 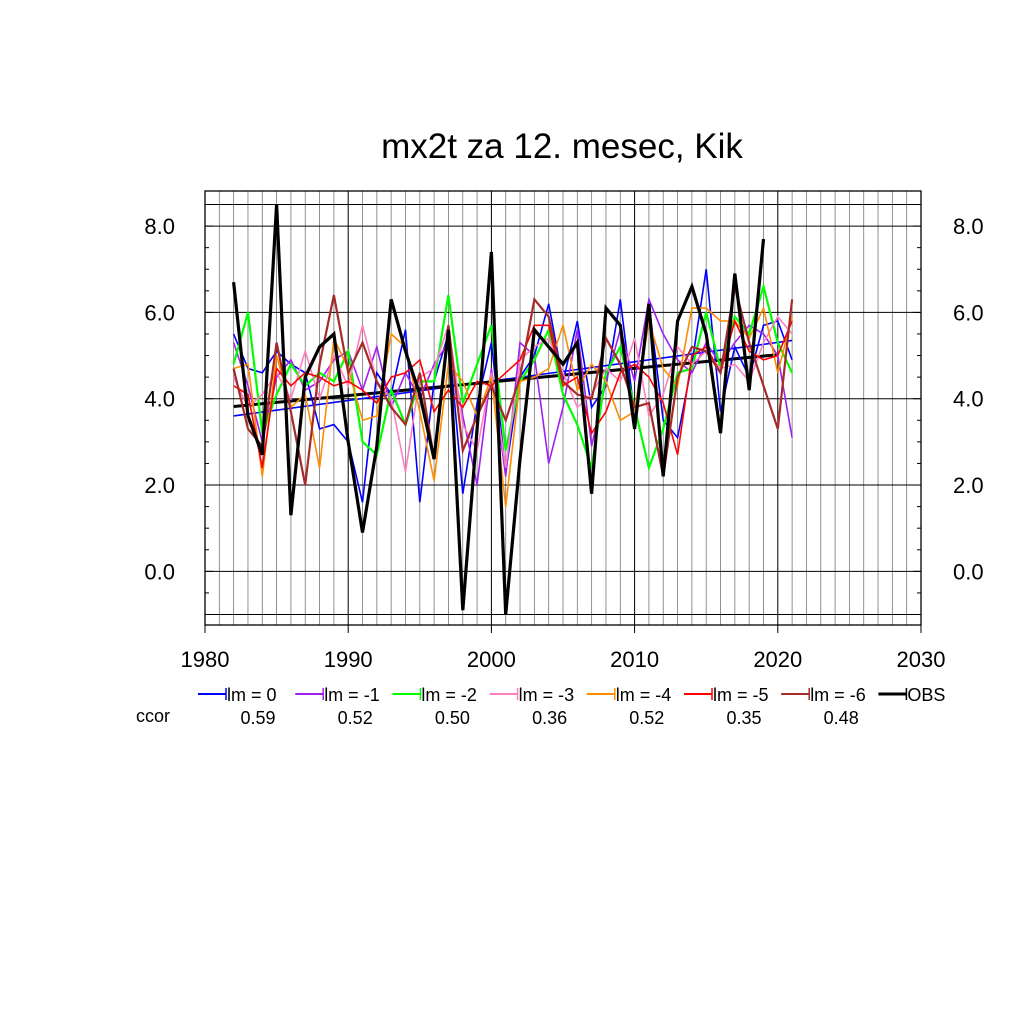 I want to click on legend-label: lm = 0, so click(x=252, y=695).